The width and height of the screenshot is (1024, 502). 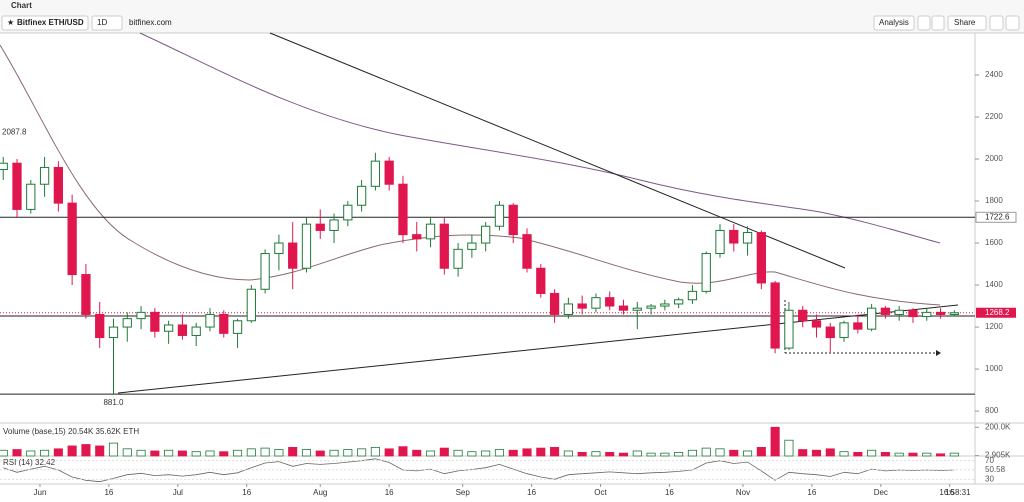 What do you see at coordinates (996, 23) in the screenshot?
I see `fullscreen-button` at bounding box center [996, 23].